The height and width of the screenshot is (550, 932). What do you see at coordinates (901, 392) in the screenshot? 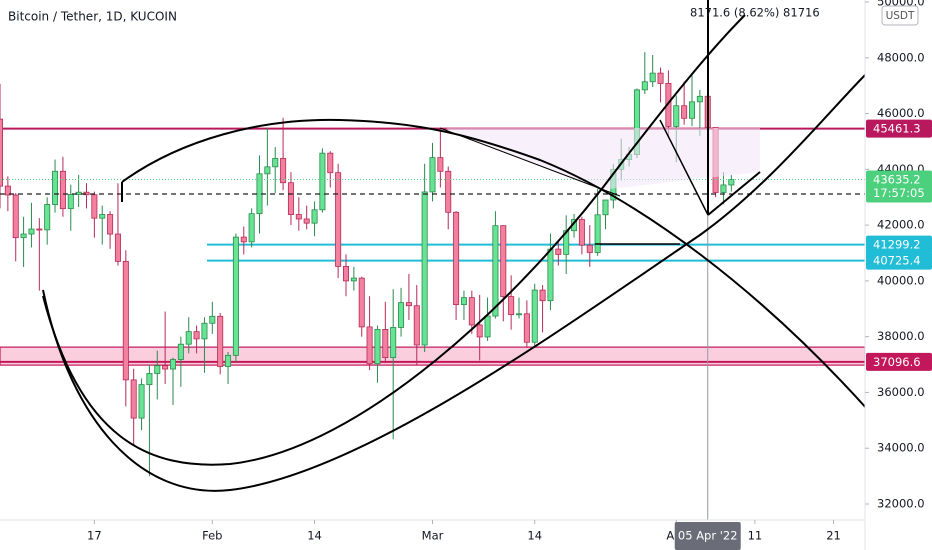
I see `y-tick-label: 36000.0` at bounding box center [901, 392].